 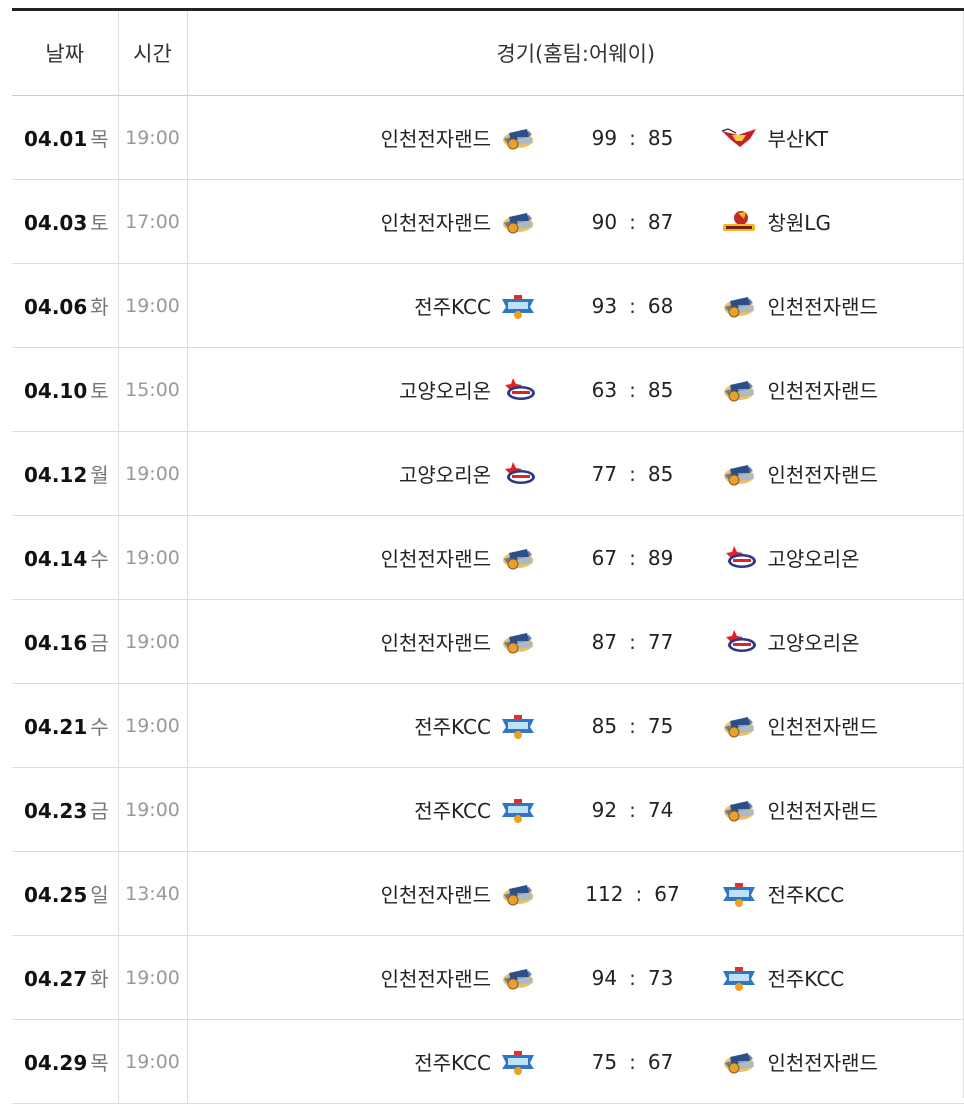 I want to click on away-score: 87, so click(x=660, y=221).